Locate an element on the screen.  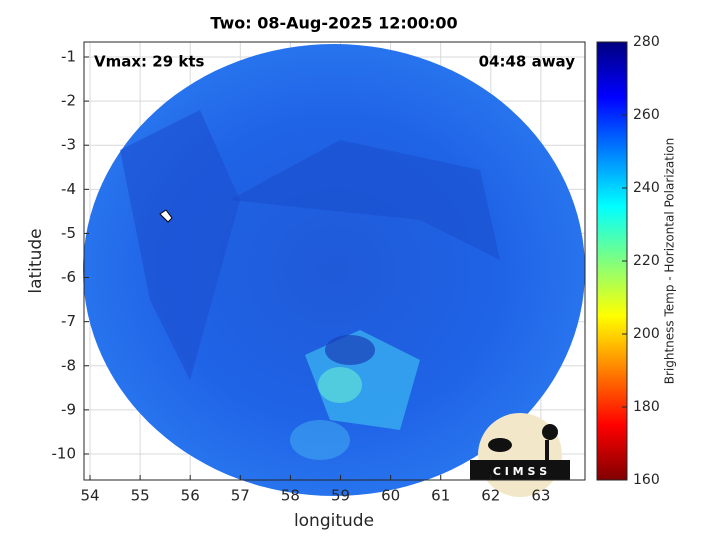
annotation: Vmax: 29 kts is located at coordinates (149, 62).